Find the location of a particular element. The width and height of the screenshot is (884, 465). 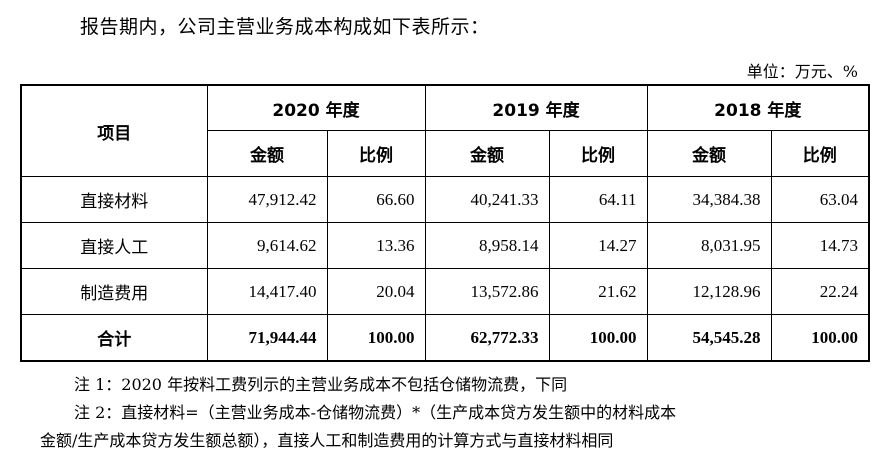

item-header: 项目 is located at coordinates (114, 130).